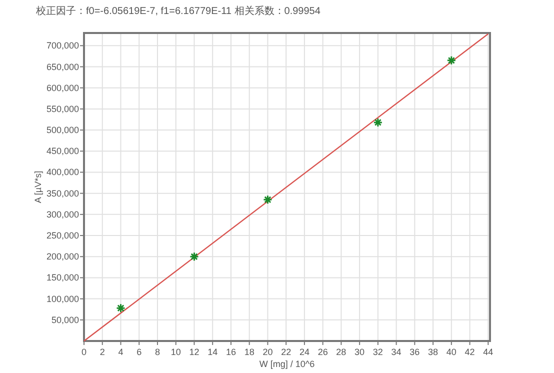  I want to click on y-tick-label: 150,000, so click(62, 277).